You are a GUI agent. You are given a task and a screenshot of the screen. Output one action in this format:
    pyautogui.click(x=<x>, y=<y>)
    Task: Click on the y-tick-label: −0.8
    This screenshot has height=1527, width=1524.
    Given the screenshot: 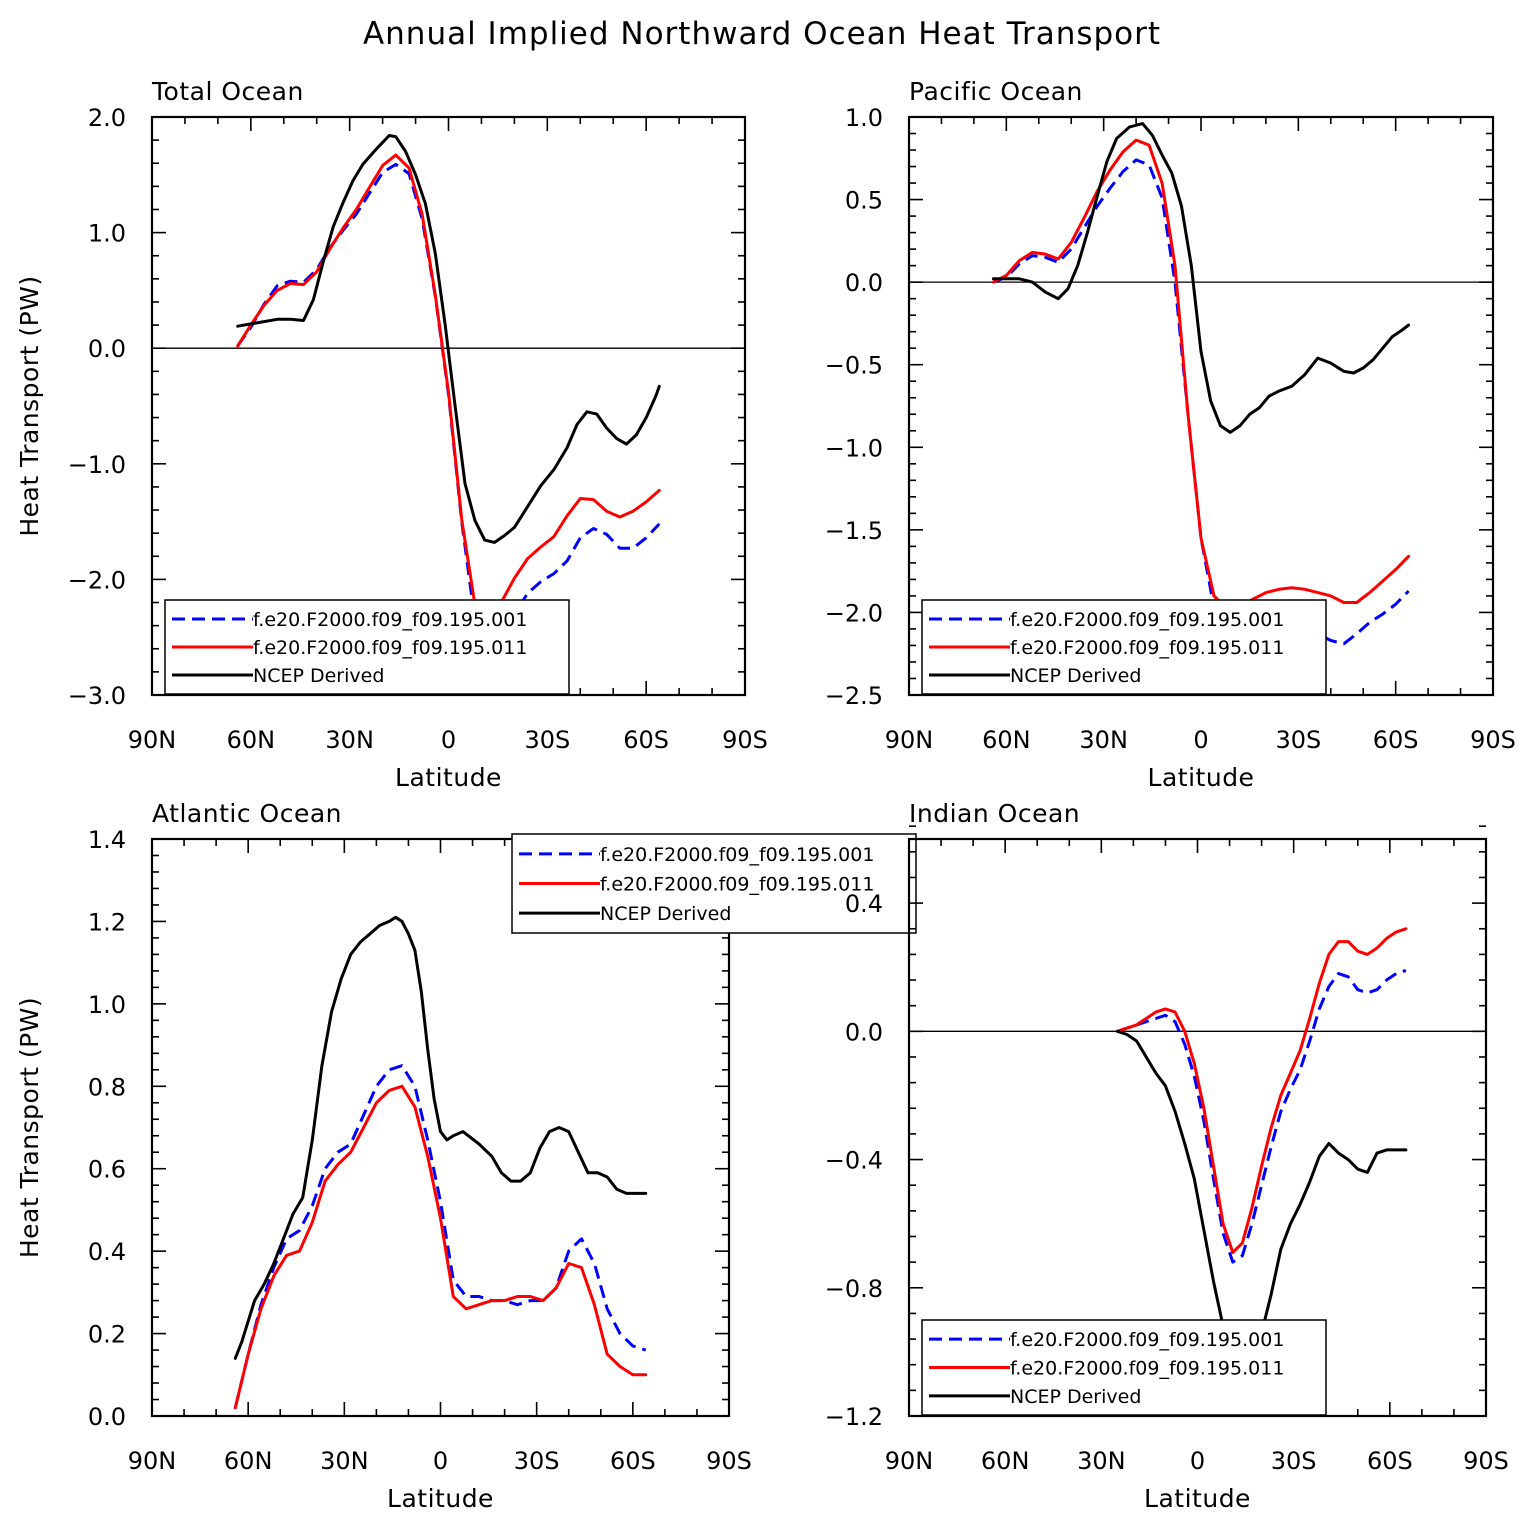 What is the action you would take?
    pyautogui.click(x=854, y=1289)
    